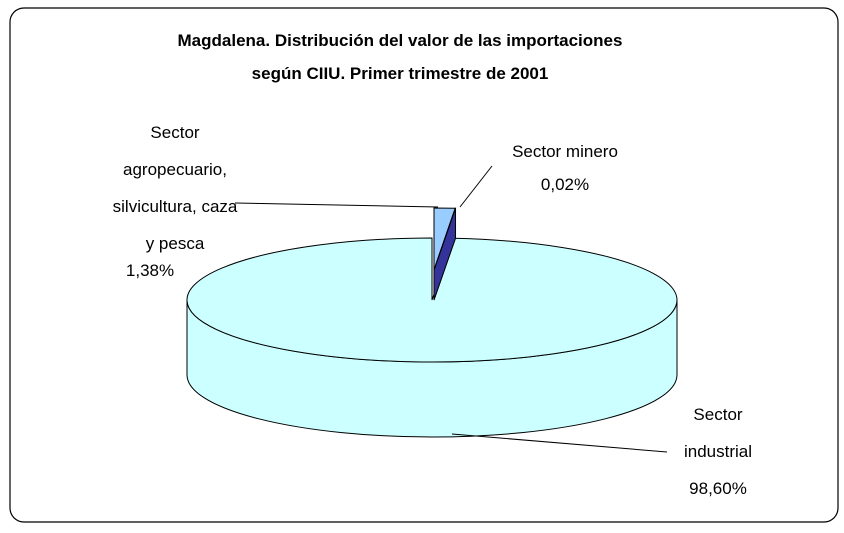 This screenshot has width=844, height=533. I want to click on slice-value-label: 1,38%, so click(150, 270).